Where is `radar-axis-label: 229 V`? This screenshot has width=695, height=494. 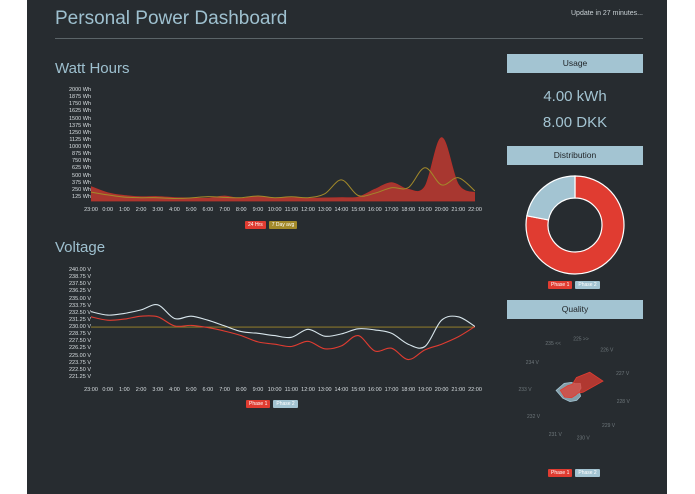
radar-axis-label: 229 V is located at coordinates (609, 426).